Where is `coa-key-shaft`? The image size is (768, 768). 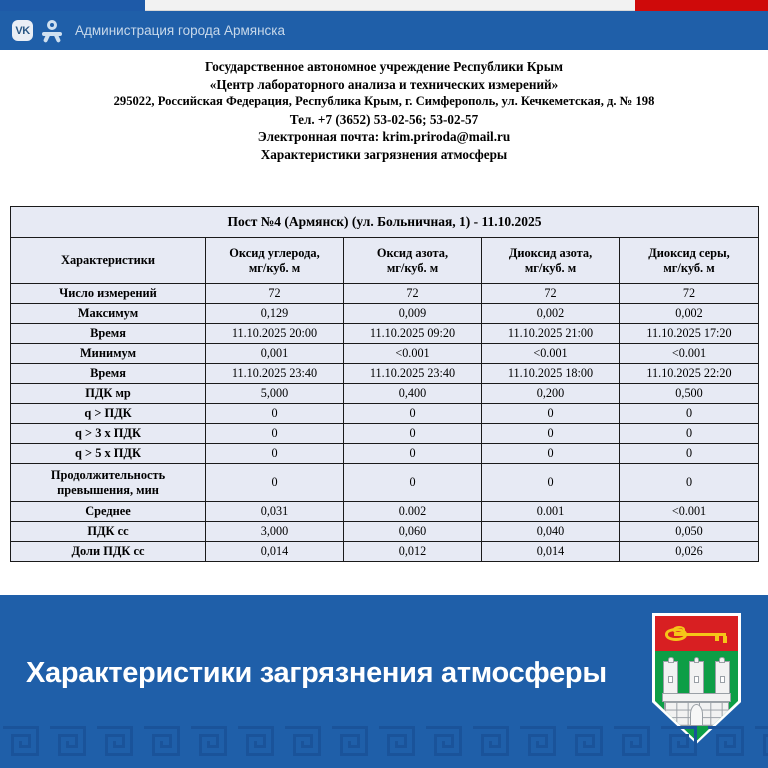
coa-key-shaft is located at coordinates (700, 634).